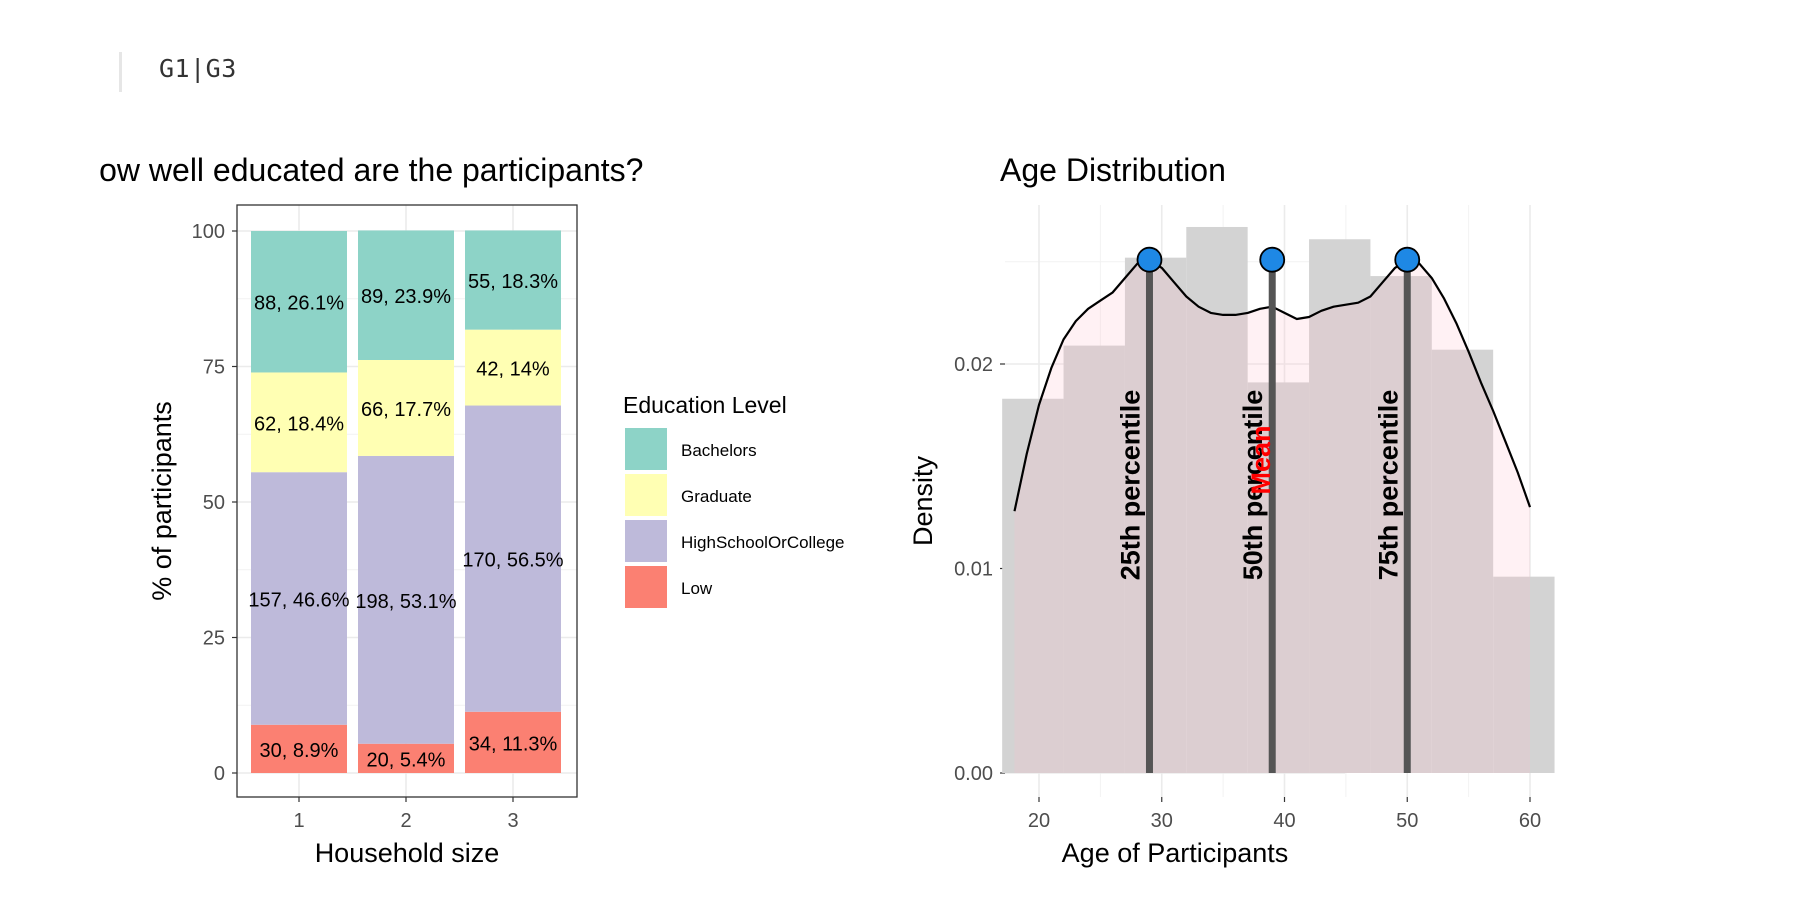  What do you see at coordinates (762, 542) in the screenshot?
I see `education-legend-label: HighSchoolOrCollege` at bounding box center [762, 542].